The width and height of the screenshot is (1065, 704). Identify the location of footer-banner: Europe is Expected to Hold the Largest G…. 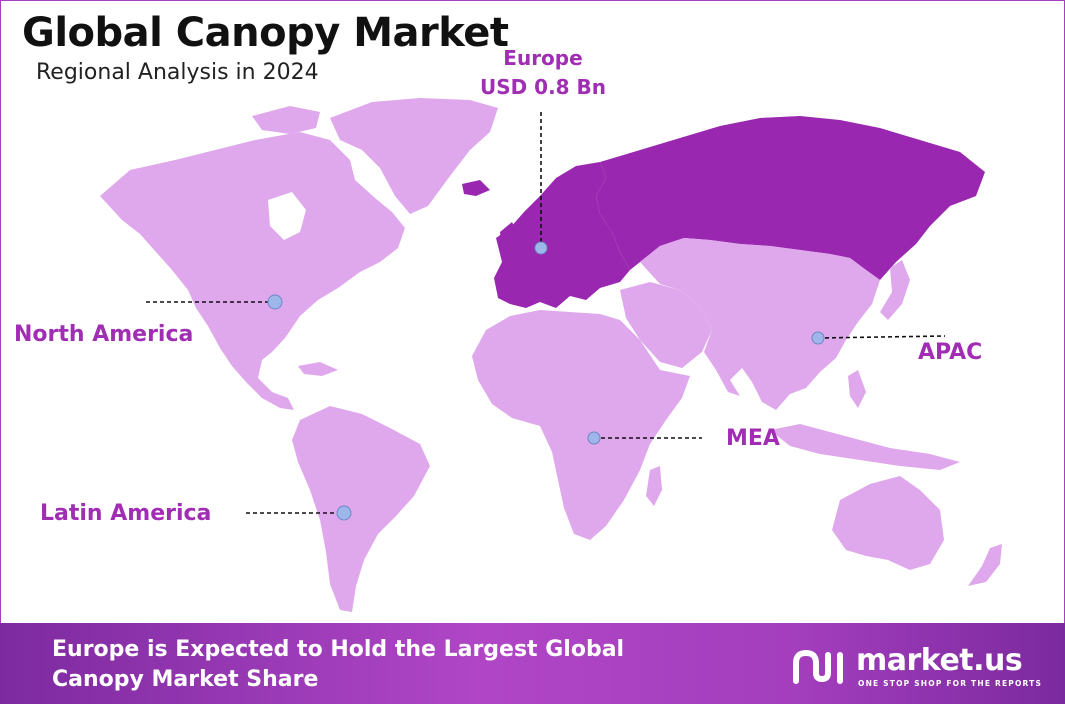
(532, 663).